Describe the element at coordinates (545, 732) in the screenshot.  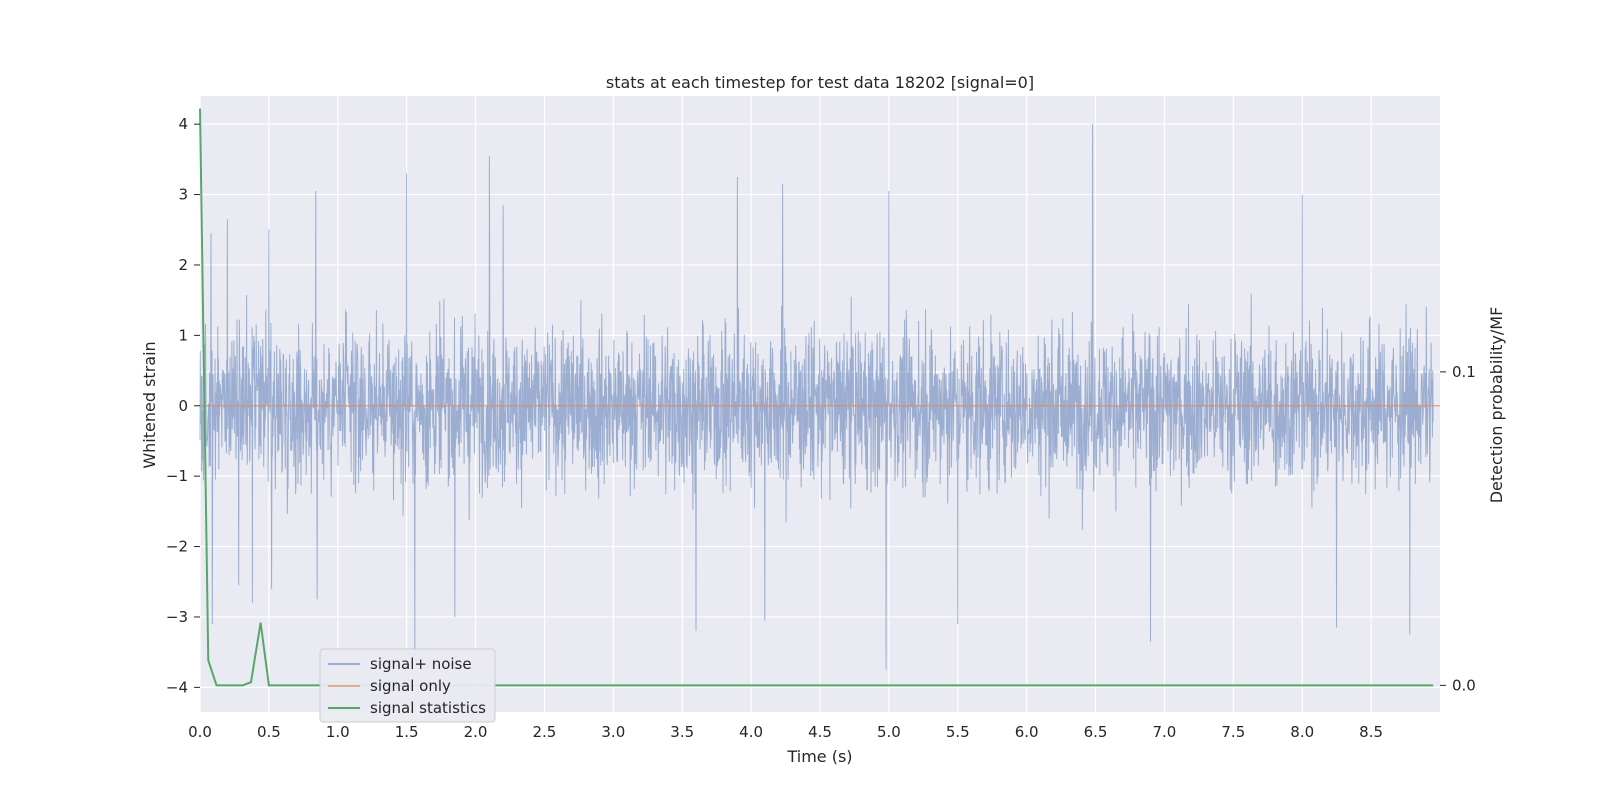
I see `x-tick-label: 2.5` at that location.